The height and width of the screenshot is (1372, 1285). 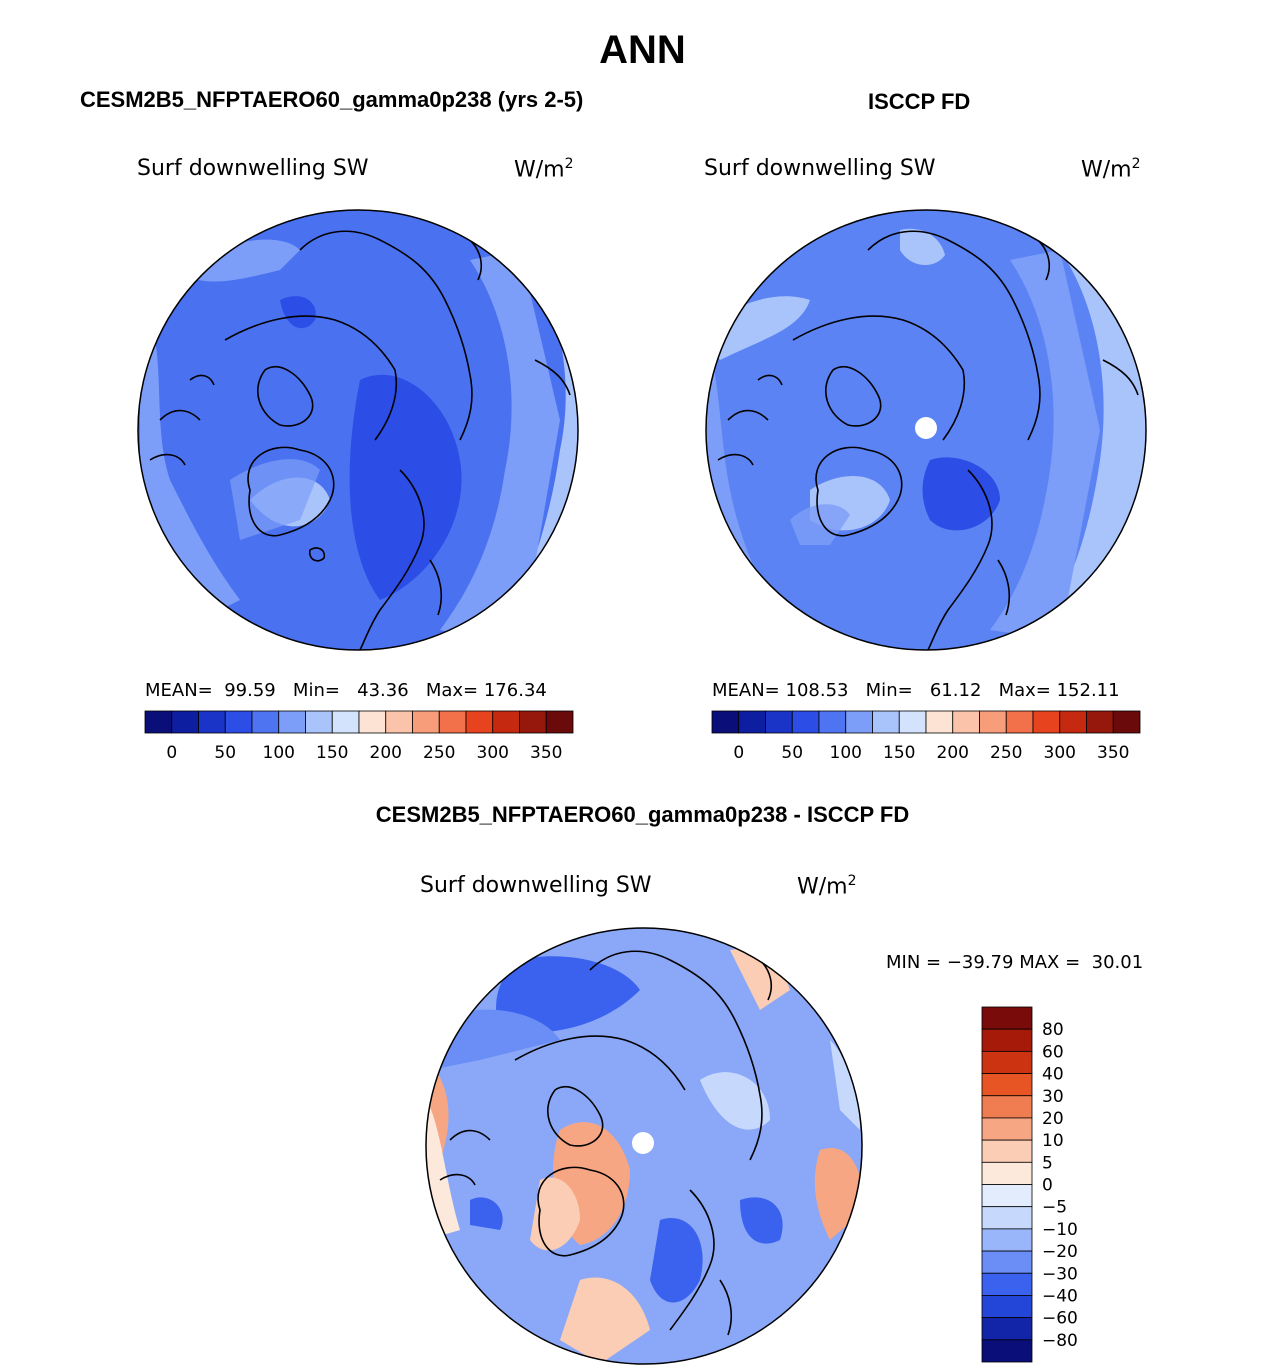 I want to click on colorbar-tick-label: 30, so click(x=1053, y=1097).